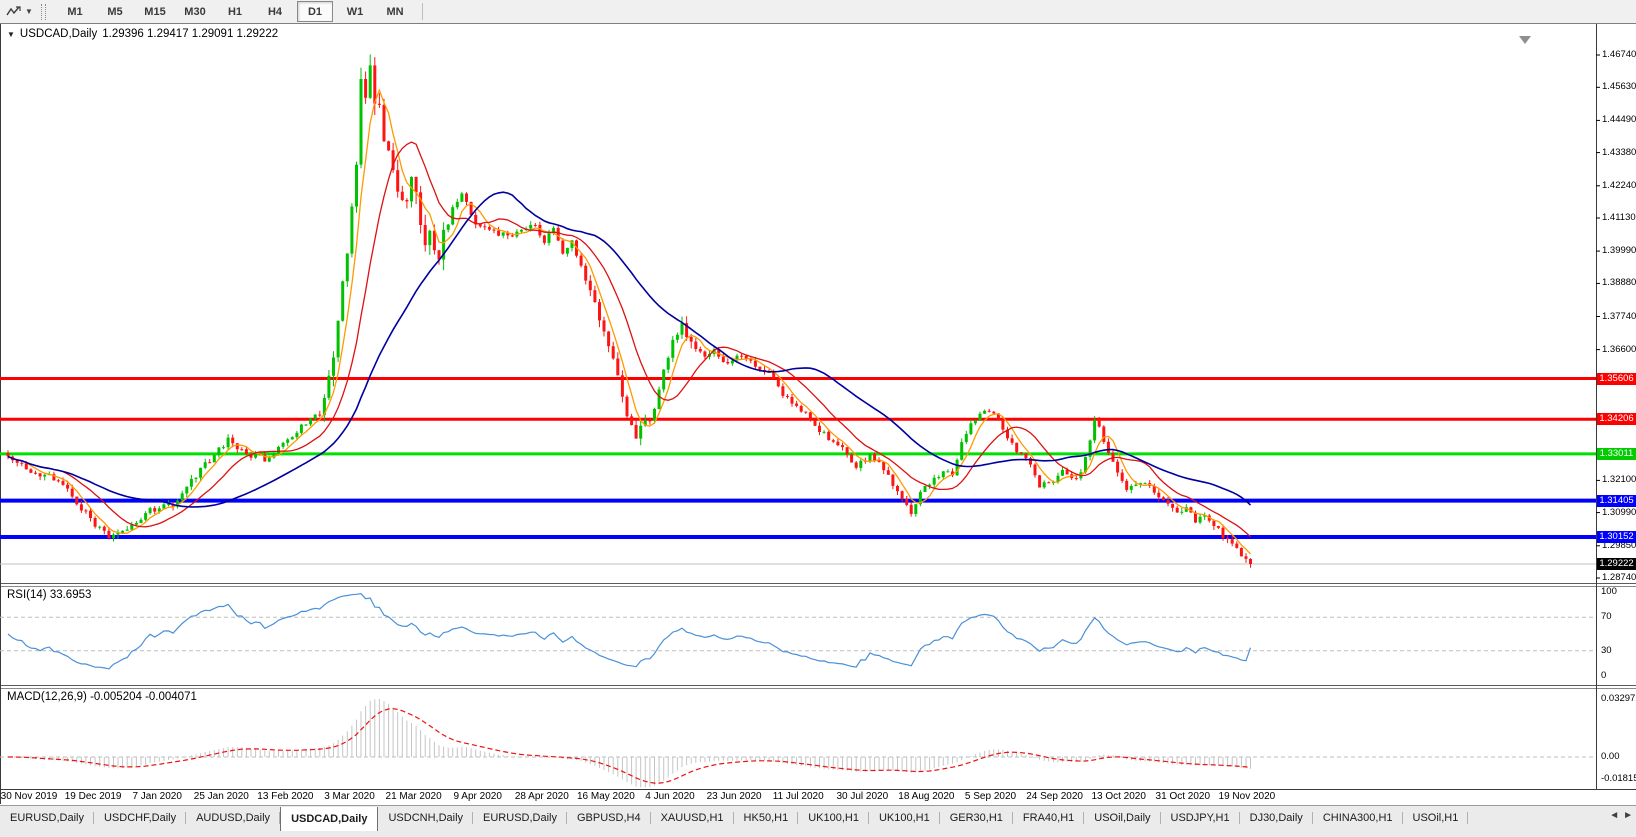  Describe the element at coordinates (1618, 778) in the screenshot. I see `macd-scale-label: -0.01815` at that location.